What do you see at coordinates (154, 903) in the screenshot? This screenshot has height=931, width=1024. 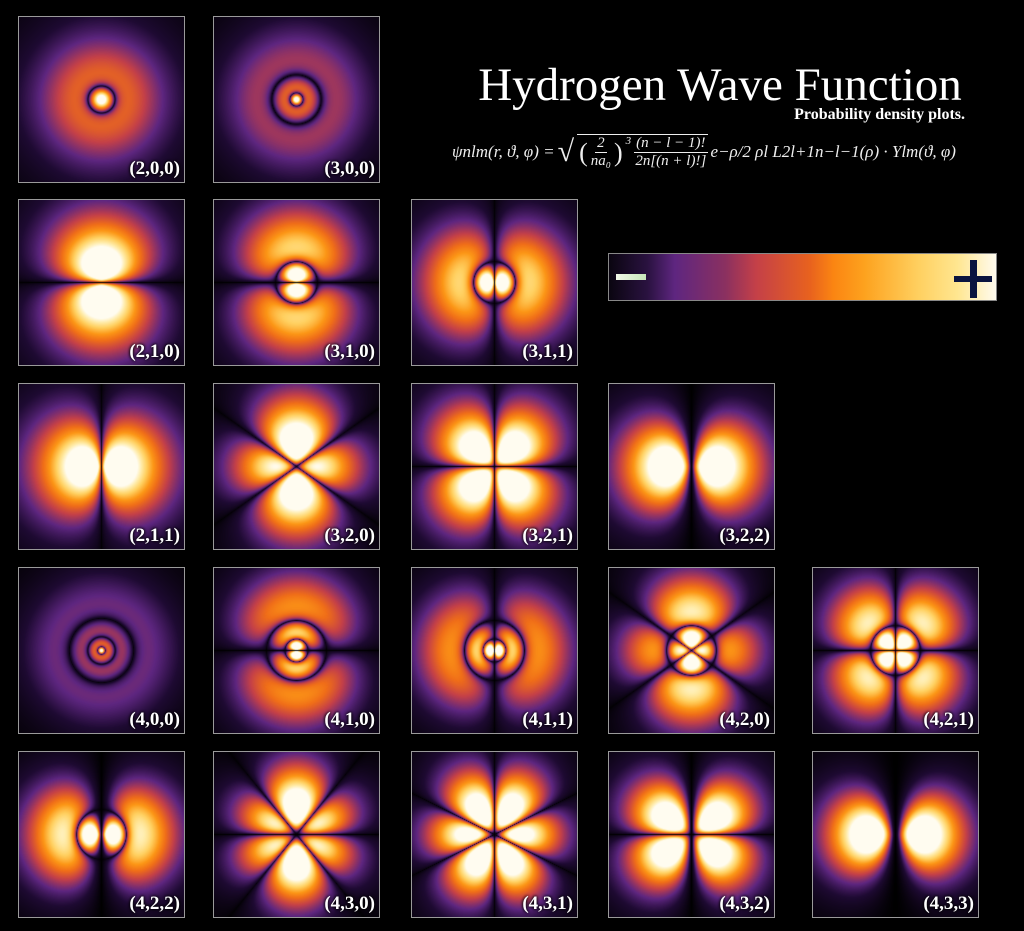 I see `orbital-label: (4,2,2)` at bounding box center [154, 903].